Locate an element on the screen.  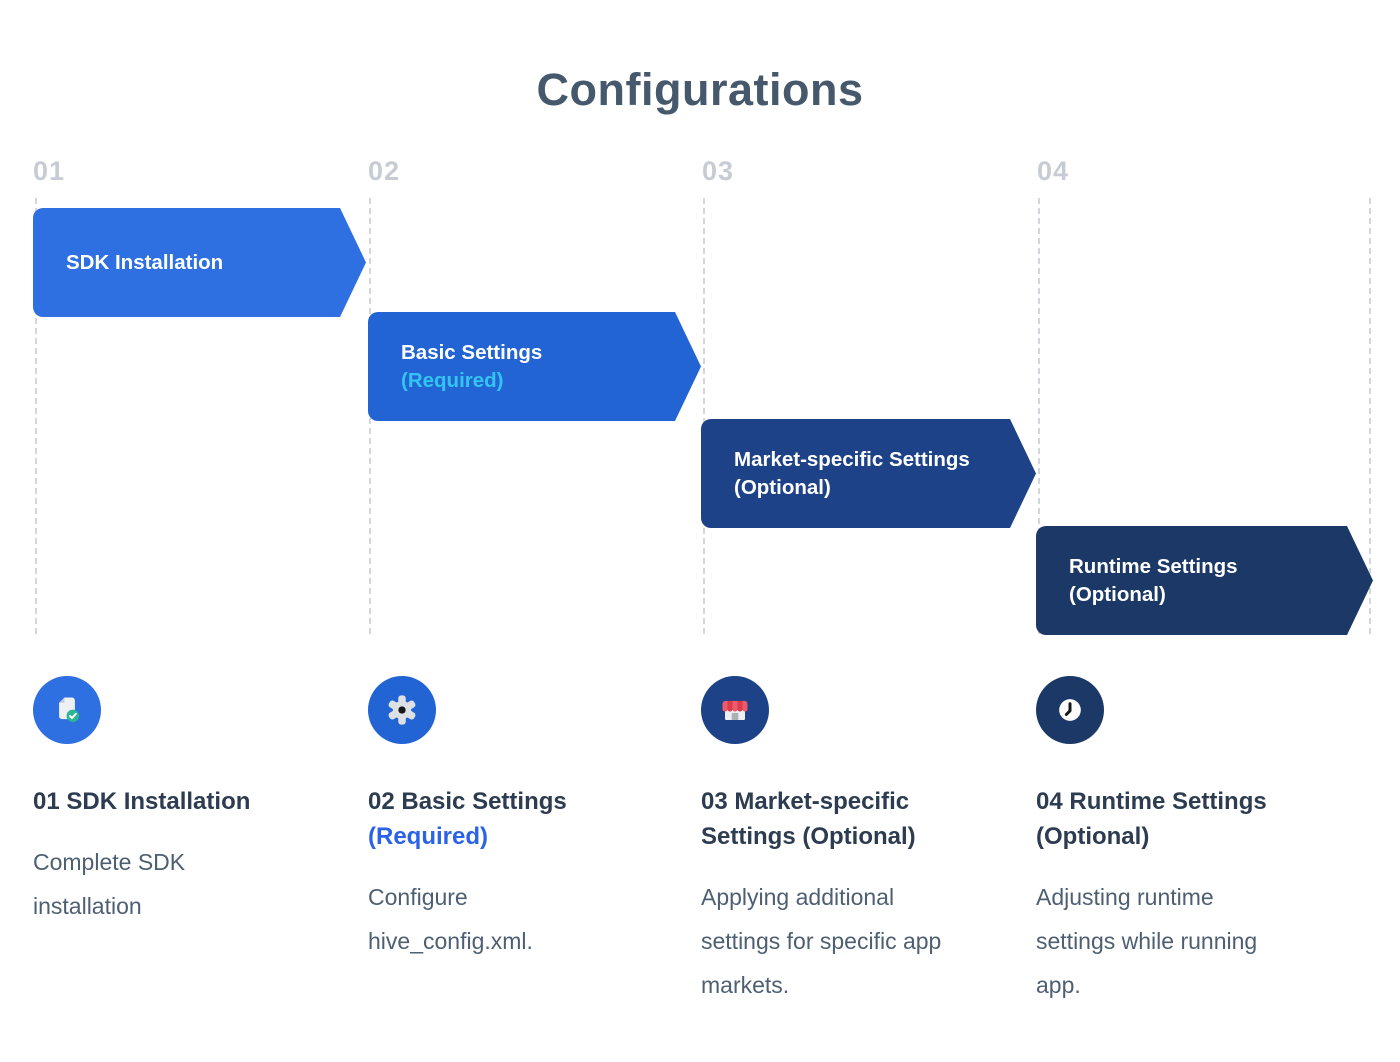
step-number-01: 01 is located at coordinates (49, 171).